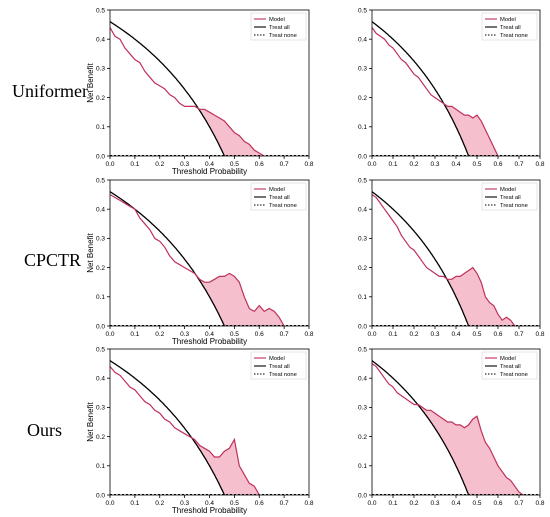 The height and width of the screenshot is (517, 550). I want to click on row-label-uniformer: Uniformer, so click(50, 91).